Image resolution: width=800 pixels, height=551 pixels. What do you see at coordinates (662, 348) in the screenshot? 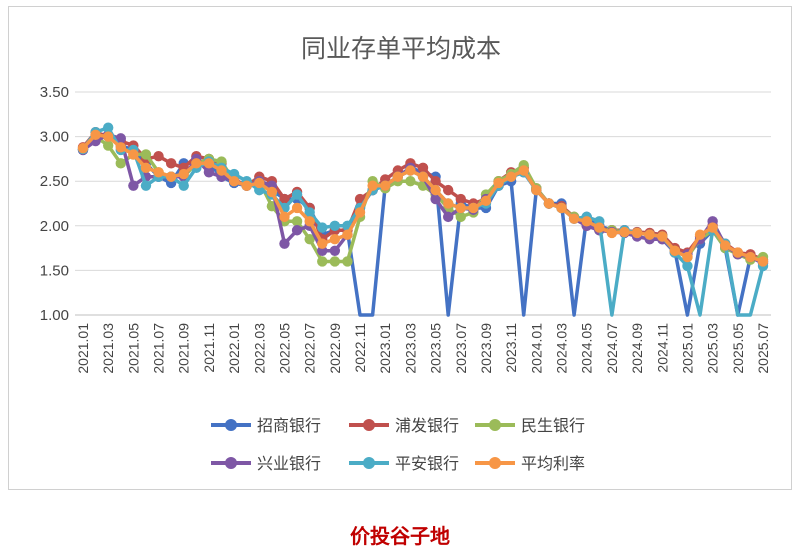
I see `x-tick-label: 2024.11` at bounding box center [662, 348].